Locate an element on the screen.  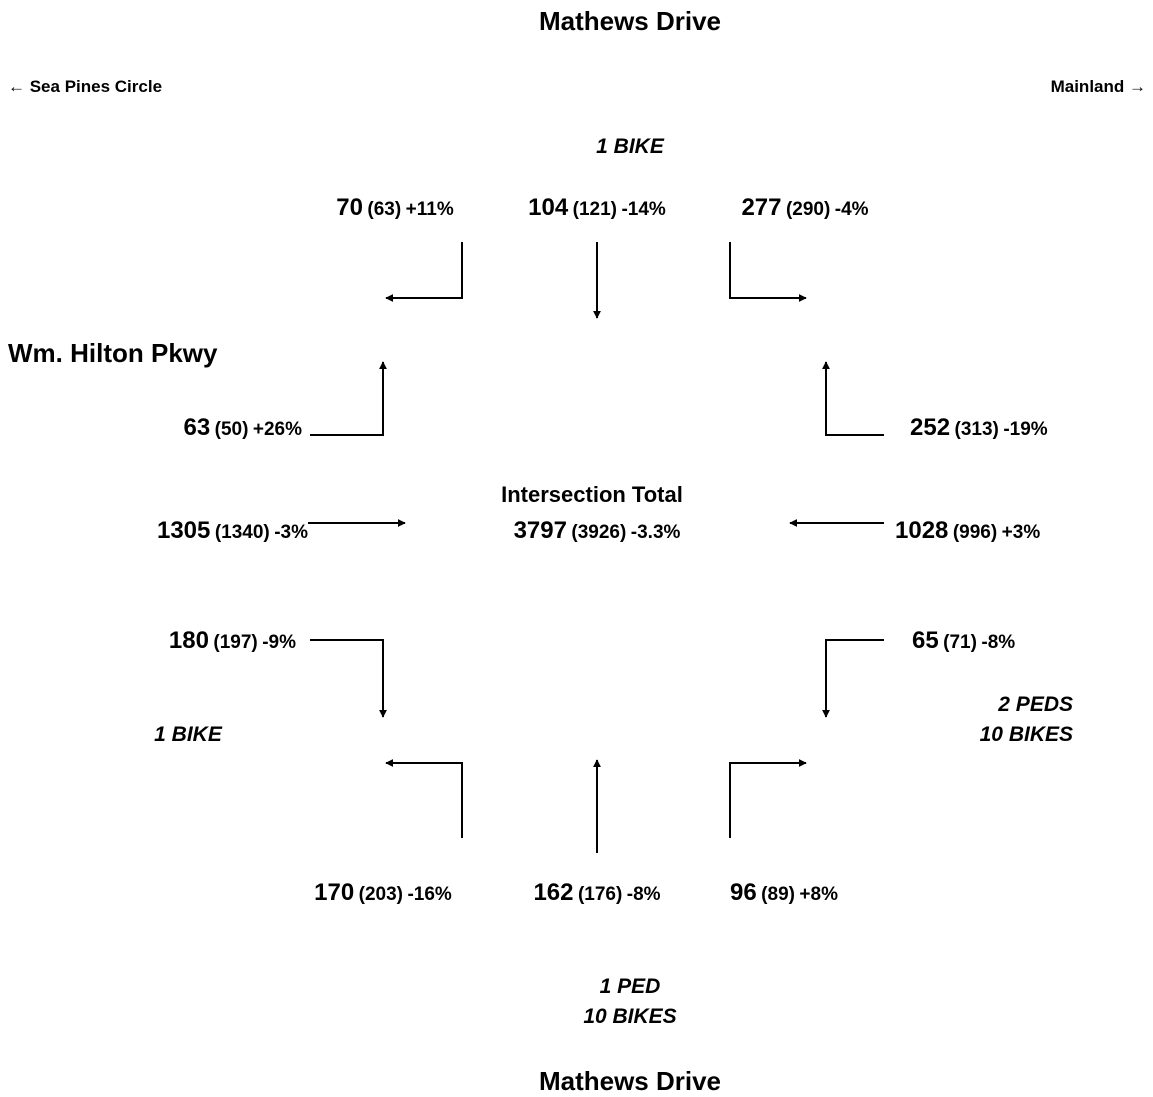
volume-label: 277 (290) -4% is located at coordinates (804, 207).